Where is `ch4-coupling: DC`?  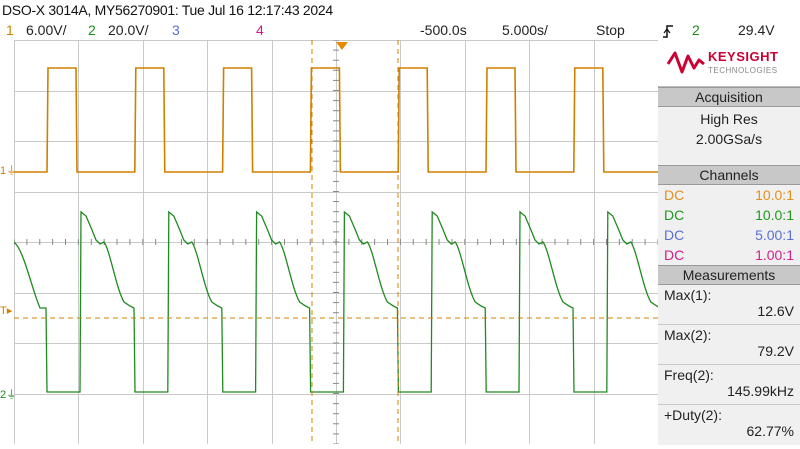
ch4-coupling: DC is located at coordinates (674, 255).